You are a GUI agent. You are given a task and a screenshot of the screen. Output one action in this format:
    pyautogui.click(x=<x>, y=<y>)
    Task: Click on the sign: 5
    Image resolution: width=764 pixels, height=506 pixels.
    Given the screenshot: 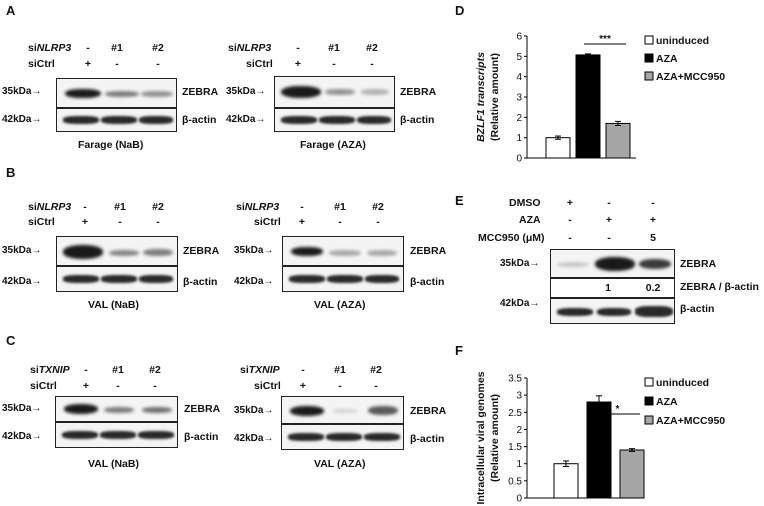 What is the action you would take?
    pyautogui.click(x=653, y=238)
    